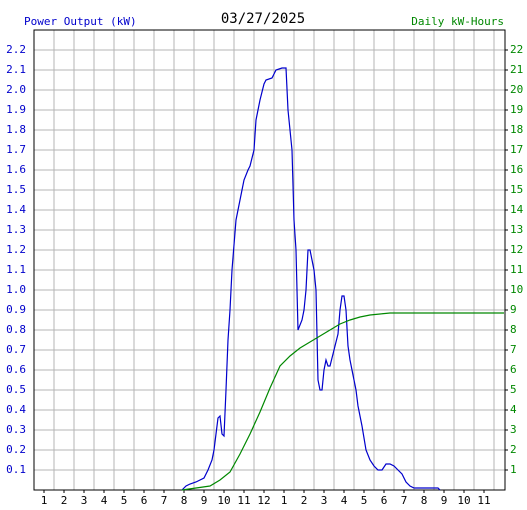  I want to click on y-tick-label: 0.4, so click(16, 409).